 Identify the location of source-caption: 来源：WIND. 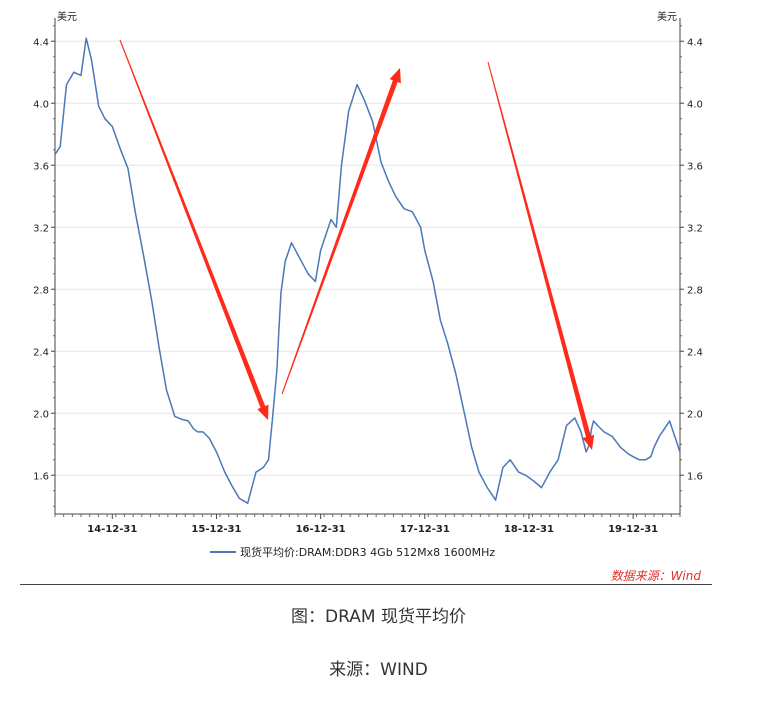
(378, 670).